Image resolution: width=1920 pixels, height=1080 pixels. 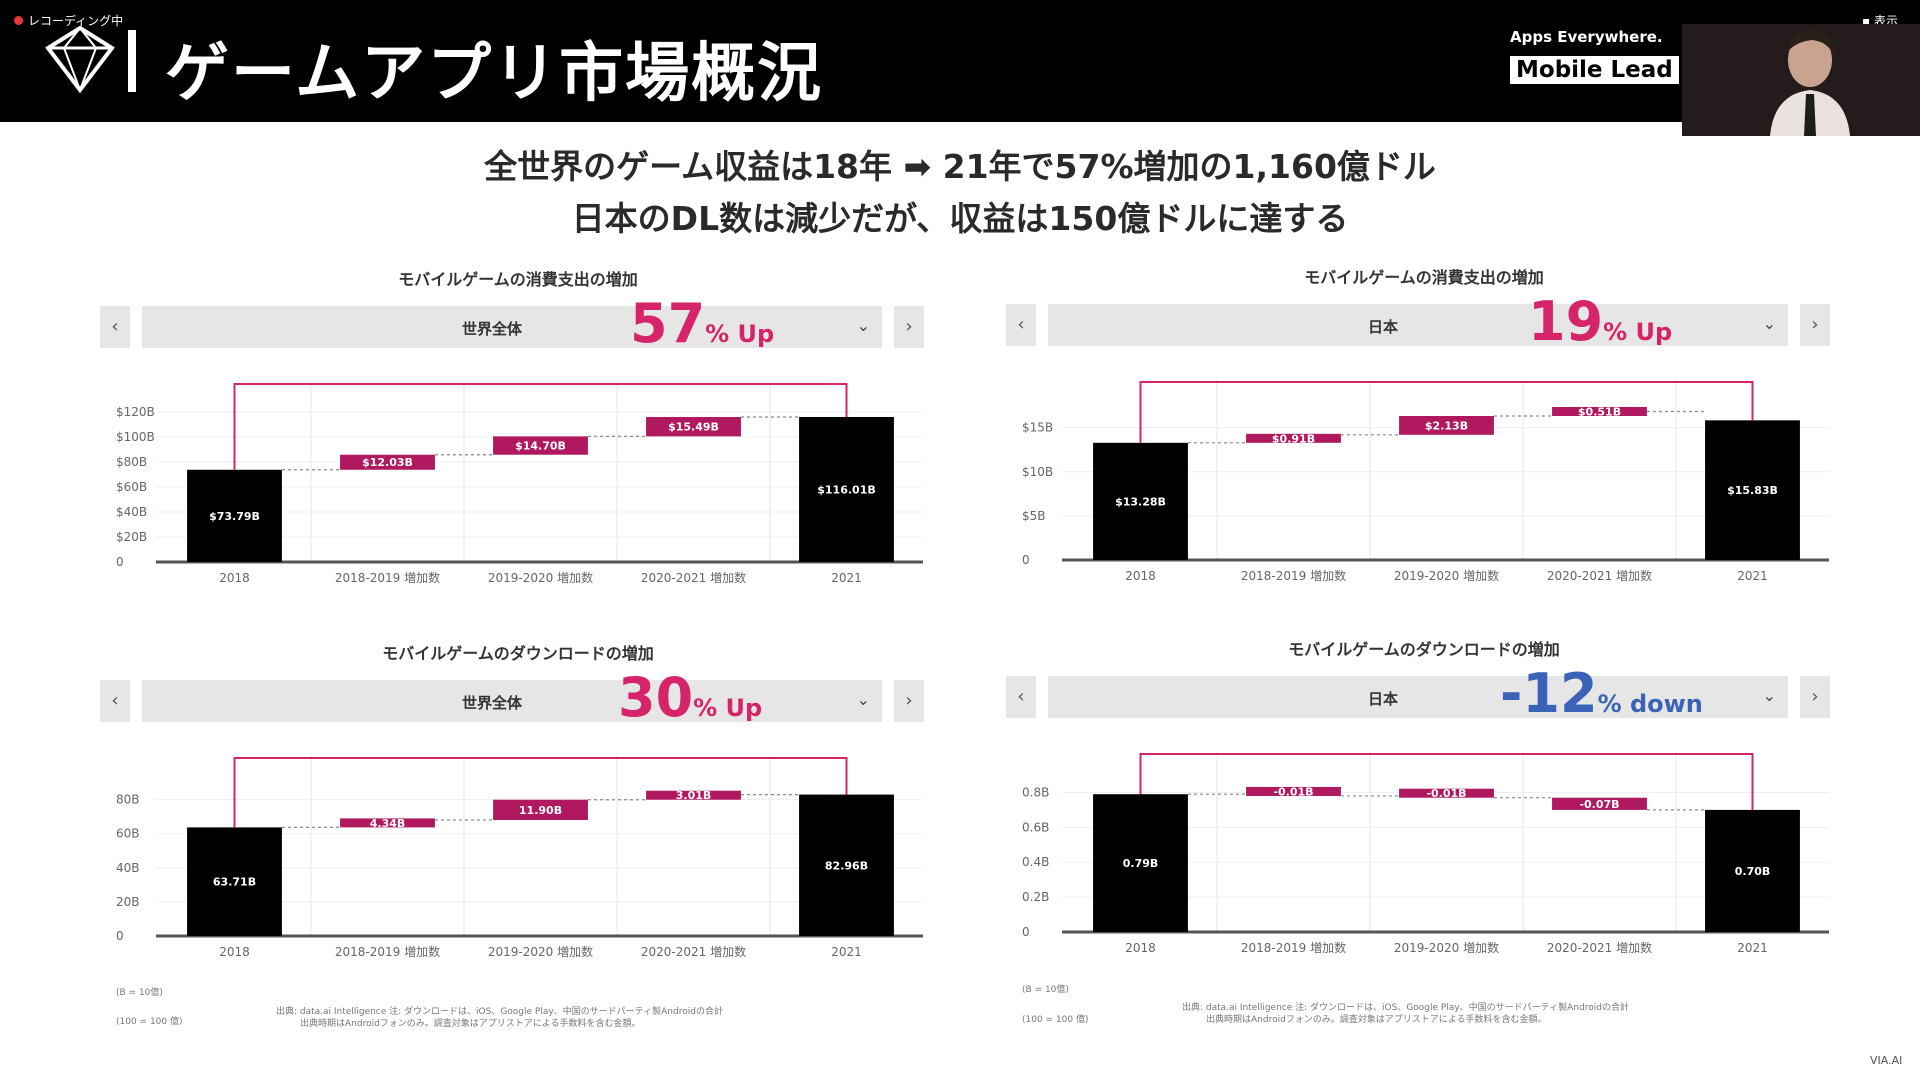 What do you see at coordinates (18, 20) in the screenshot?
I see `record-dot-icon` at bounding box center [18, 20].